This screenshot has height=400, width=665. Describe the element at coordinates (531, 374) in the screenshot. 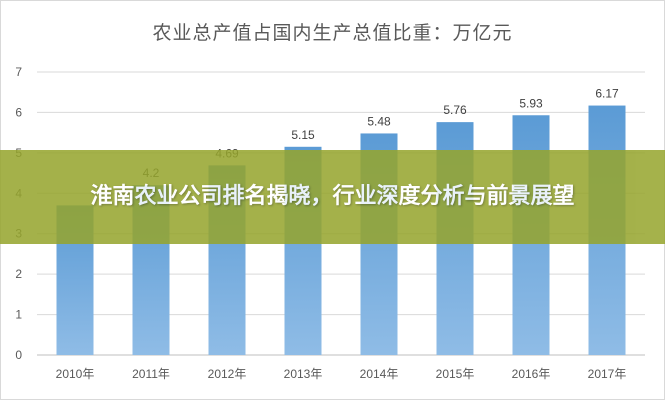

I see `x-tick-label: 2016年` at that location.